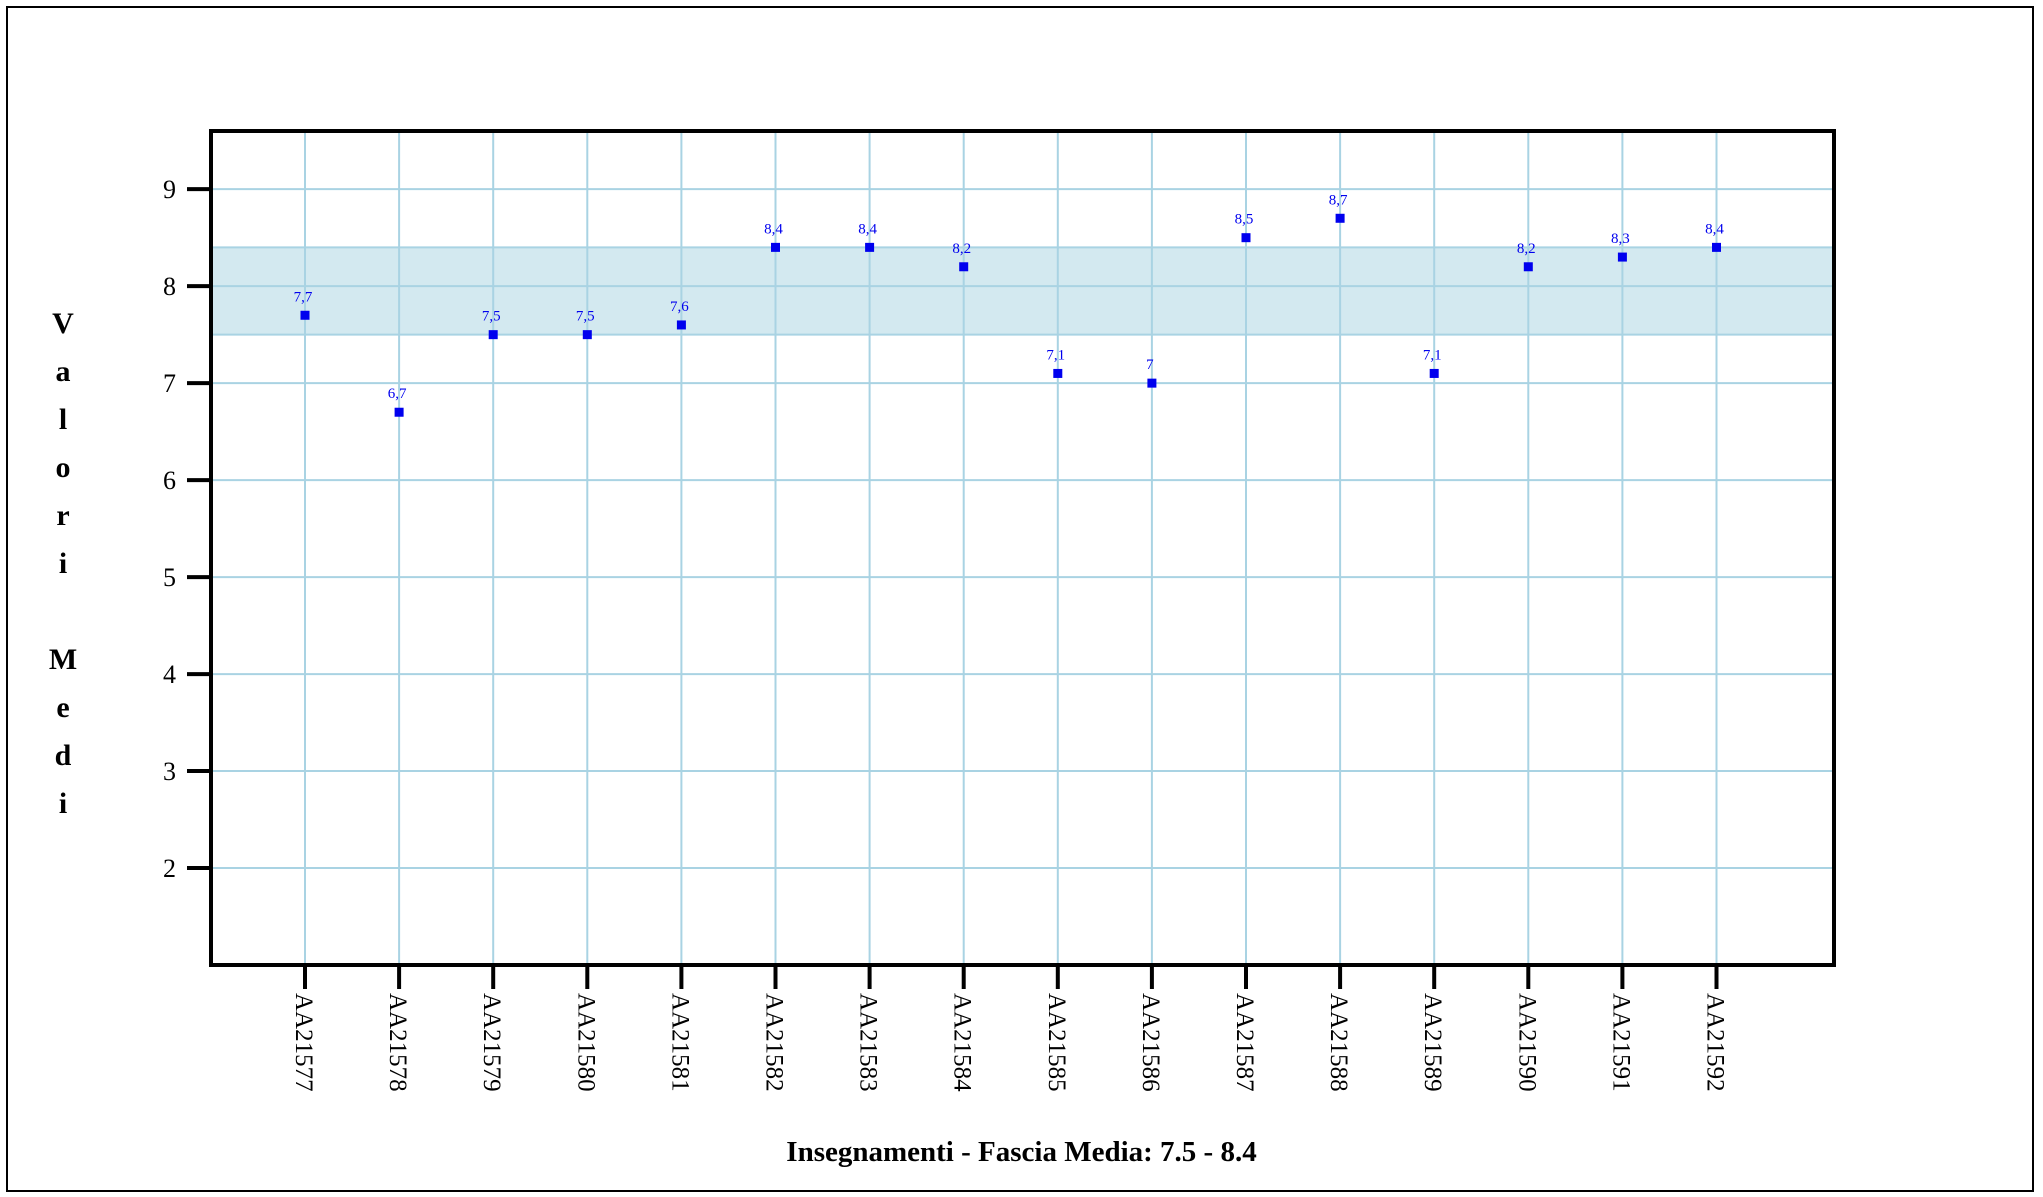  What do you see at coordinates (63, 755) in the screenshot?
I see `y-axis-label-char: d` at bounding box center [63, 755].